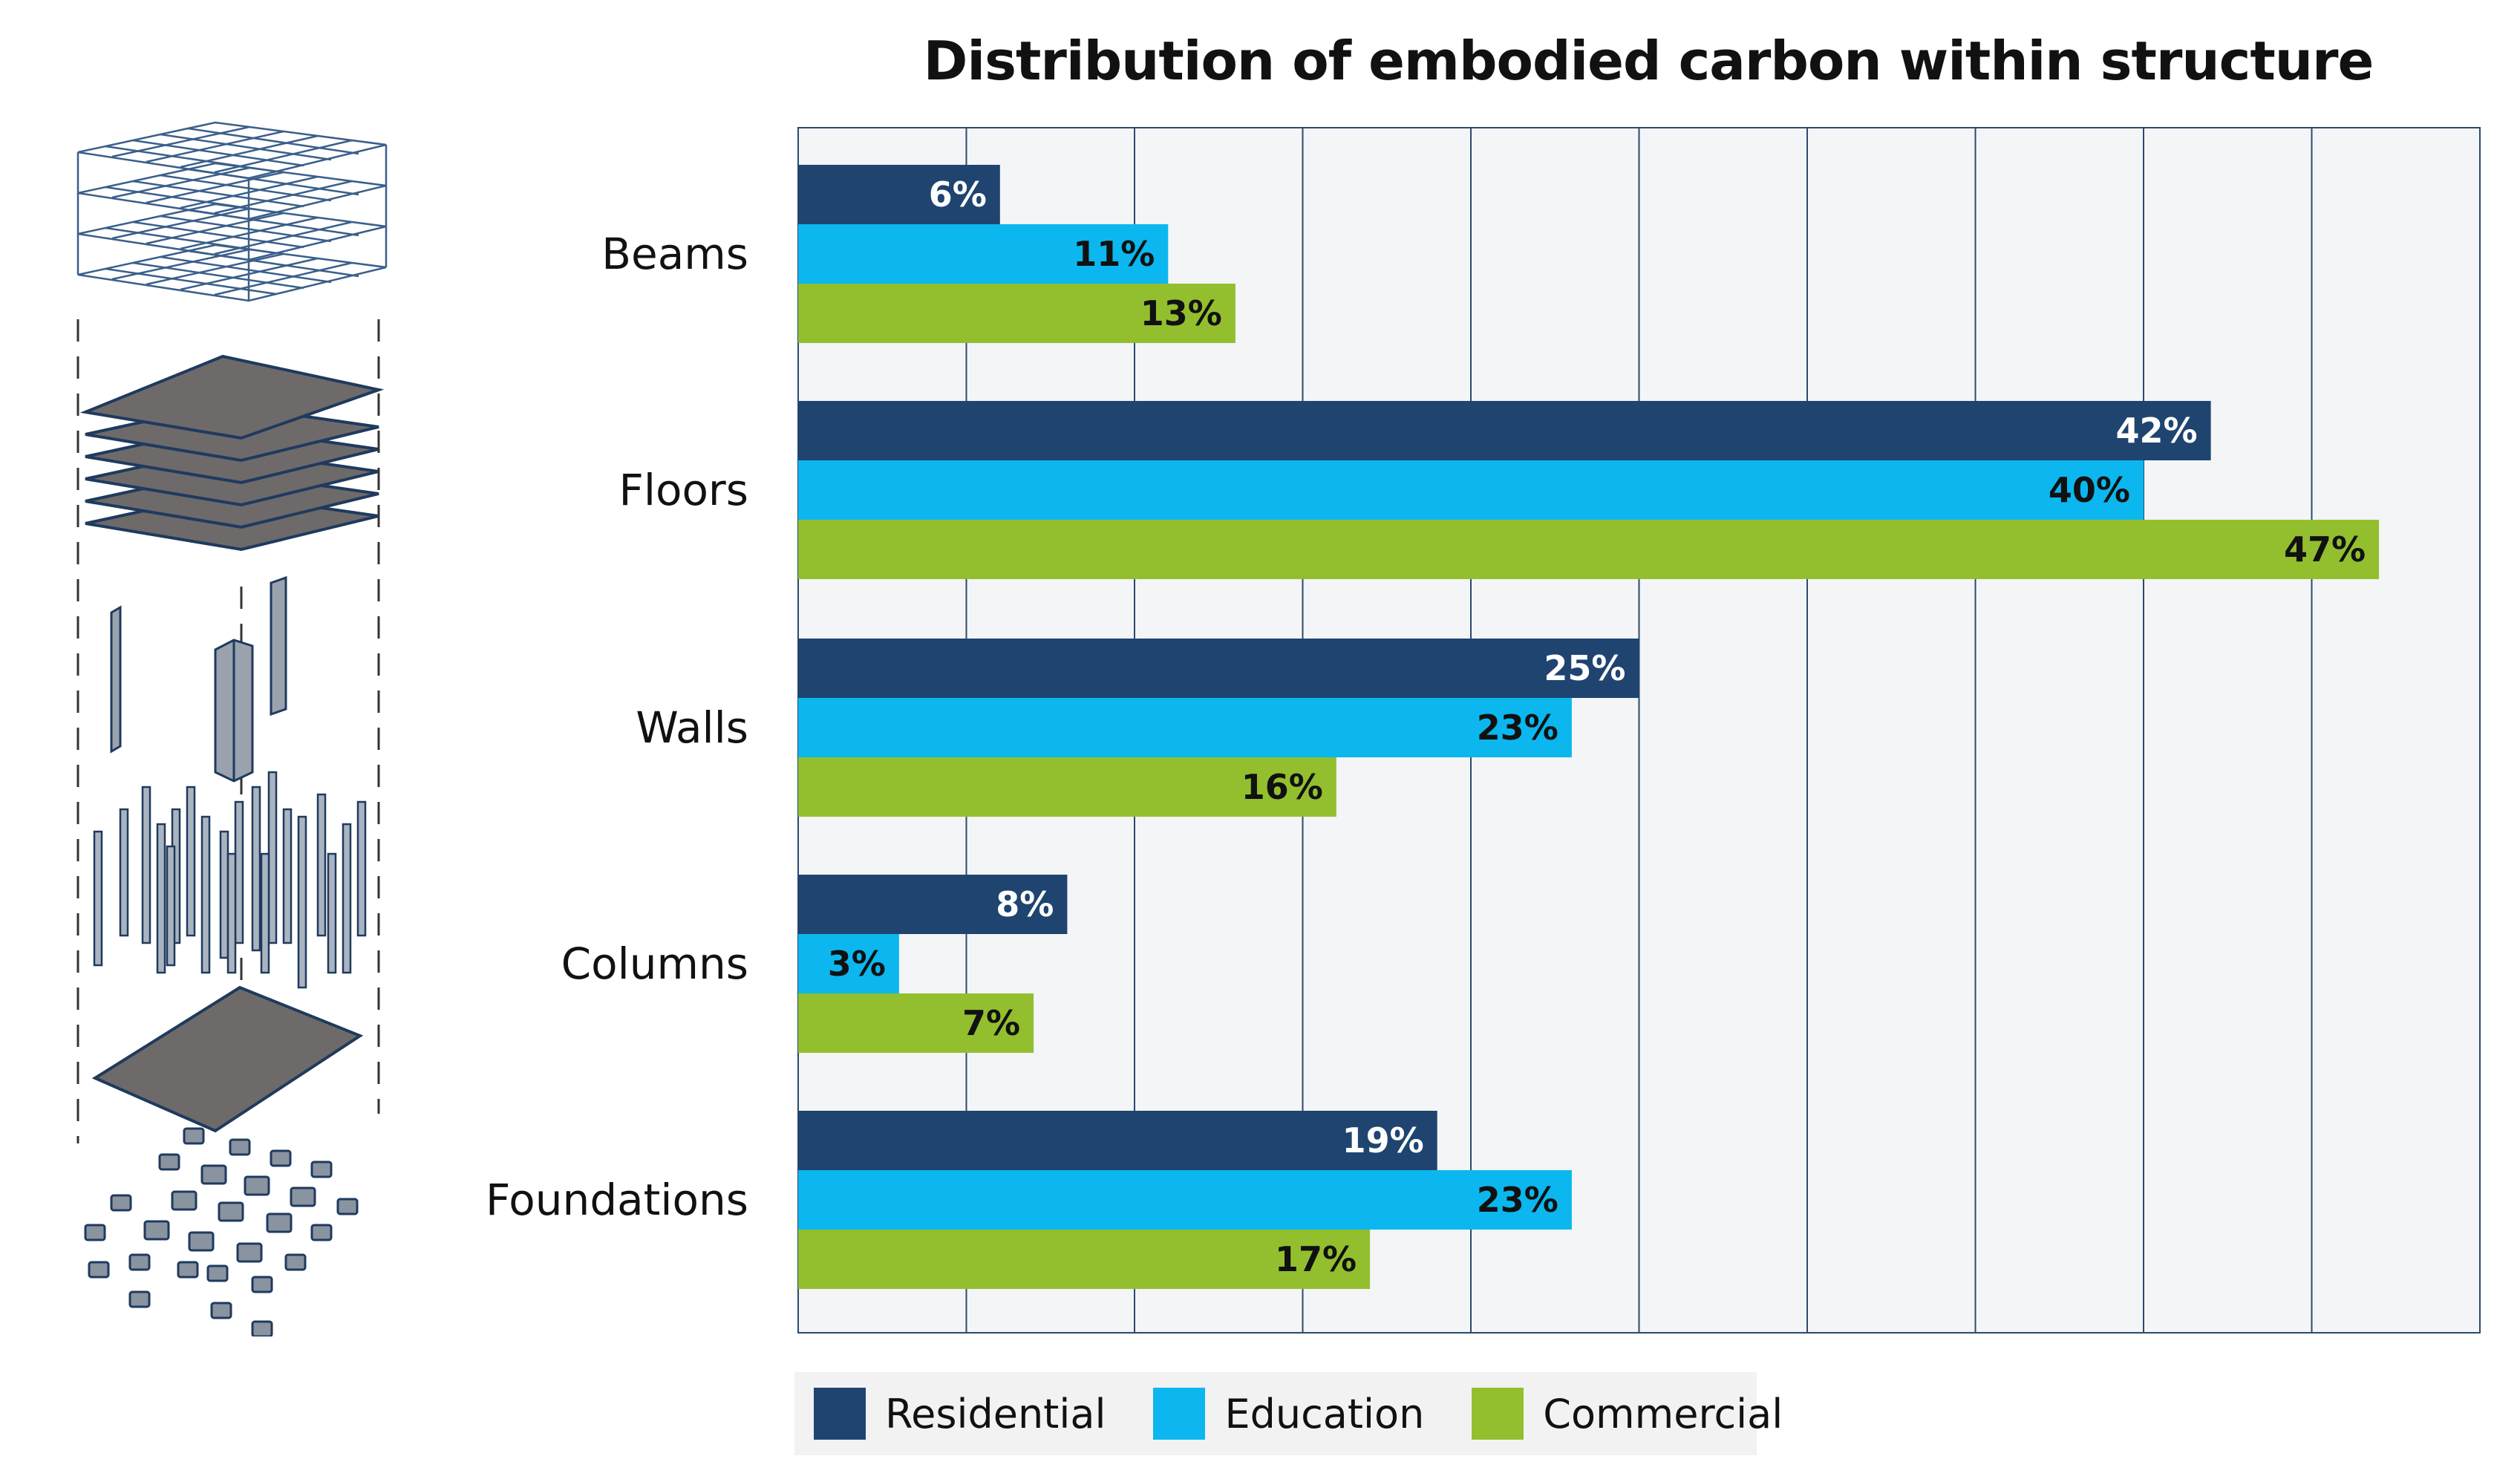 Image resolution: width=2520 pixels, height=1482 pixels. I want to click on bar-education-walls, so click(1185, 727).